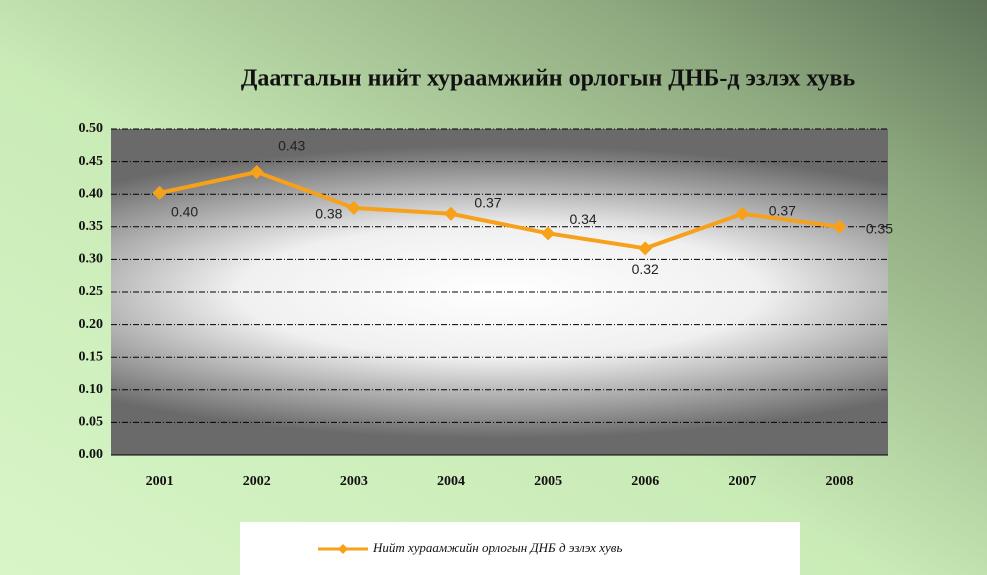 Image resolution: width=987 pixels, height=575 pixels. Describe the element at coordinates (645, 481) in the screenshot. I see `x-tick-label: 2006` at that location.